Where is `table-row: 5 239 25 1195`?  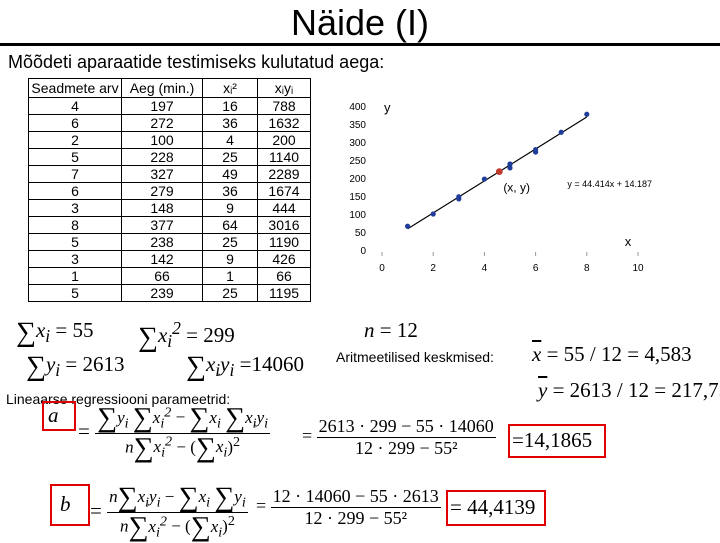 table-row: 5 239 25 1195 is located at coordinates (169, 293).